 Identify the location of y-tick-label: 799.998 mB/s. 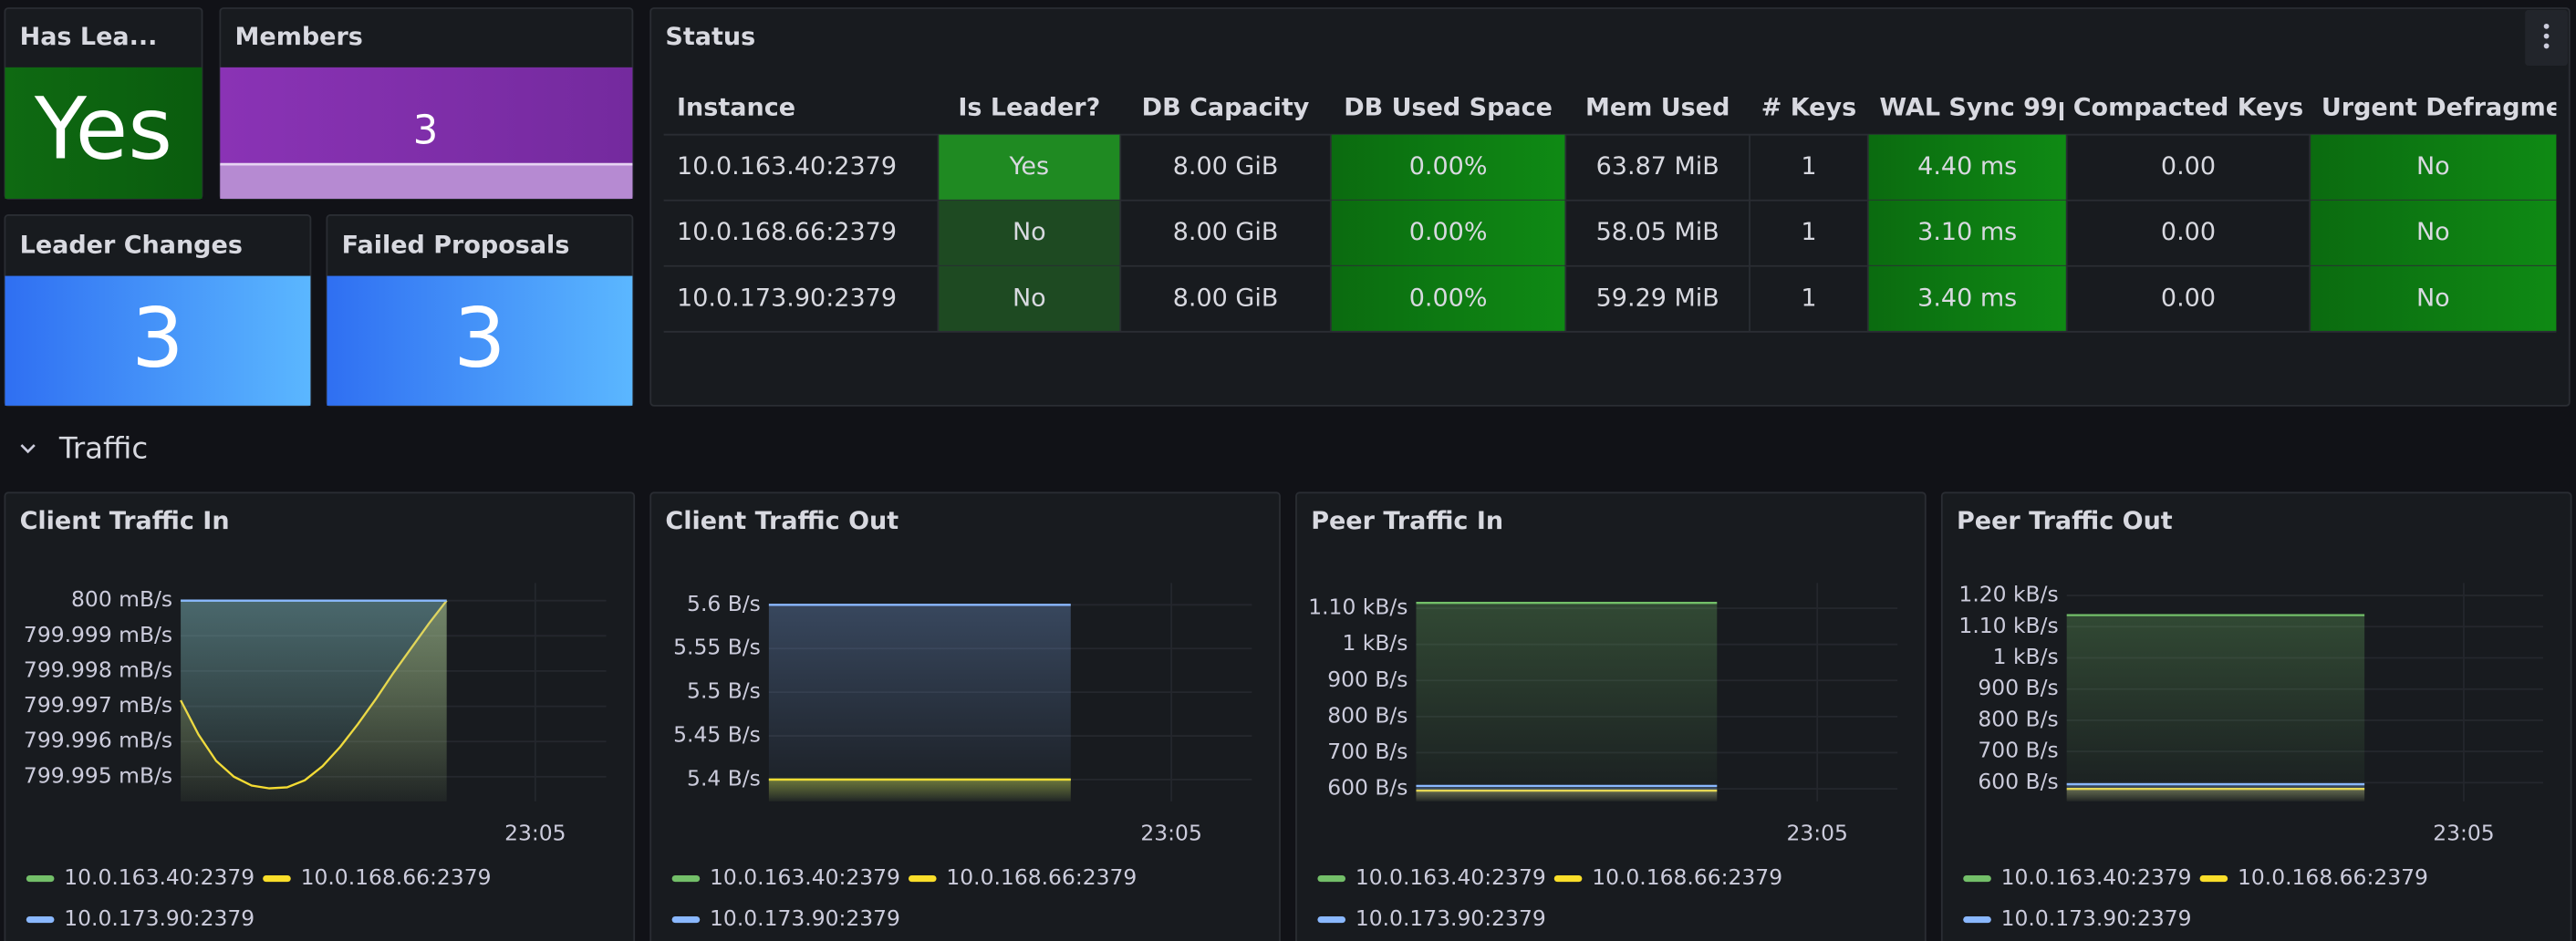
(98, 669).